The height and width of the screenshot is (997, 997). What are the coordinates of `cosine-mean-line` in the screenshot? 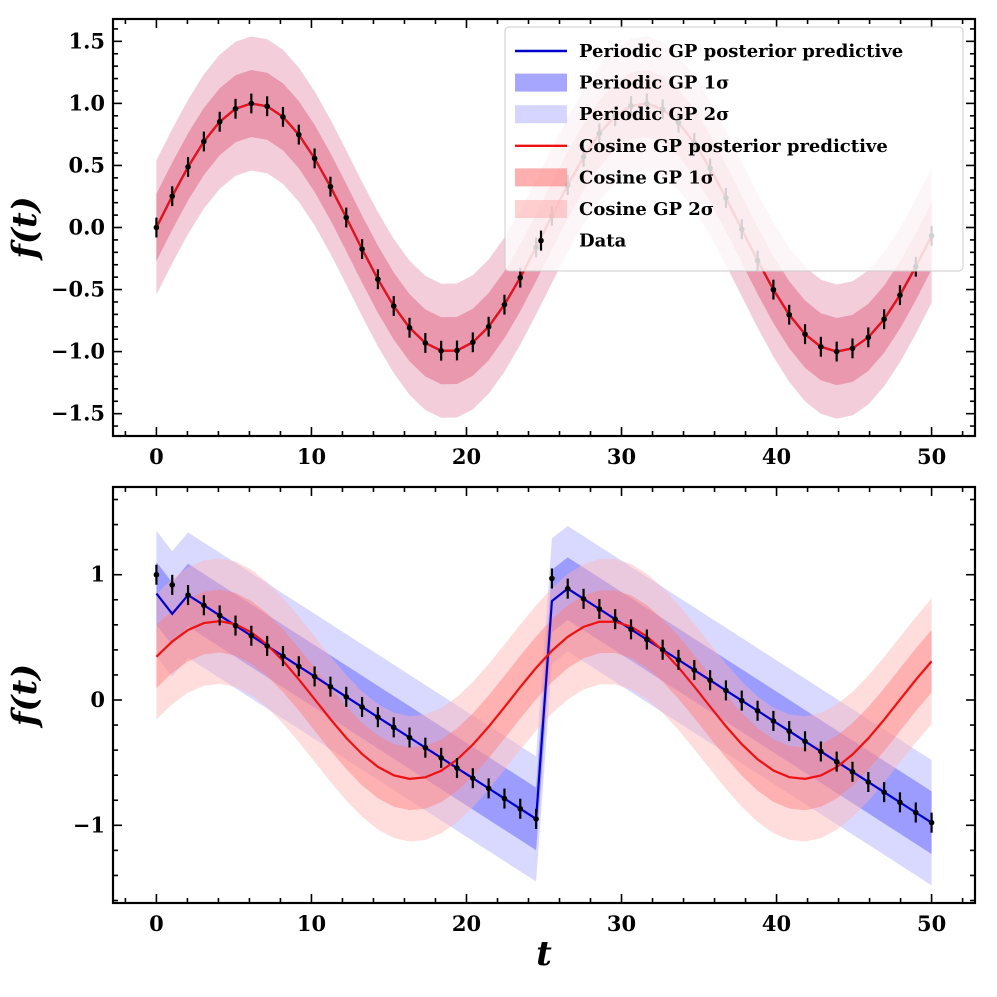 It's located at (544, 699).